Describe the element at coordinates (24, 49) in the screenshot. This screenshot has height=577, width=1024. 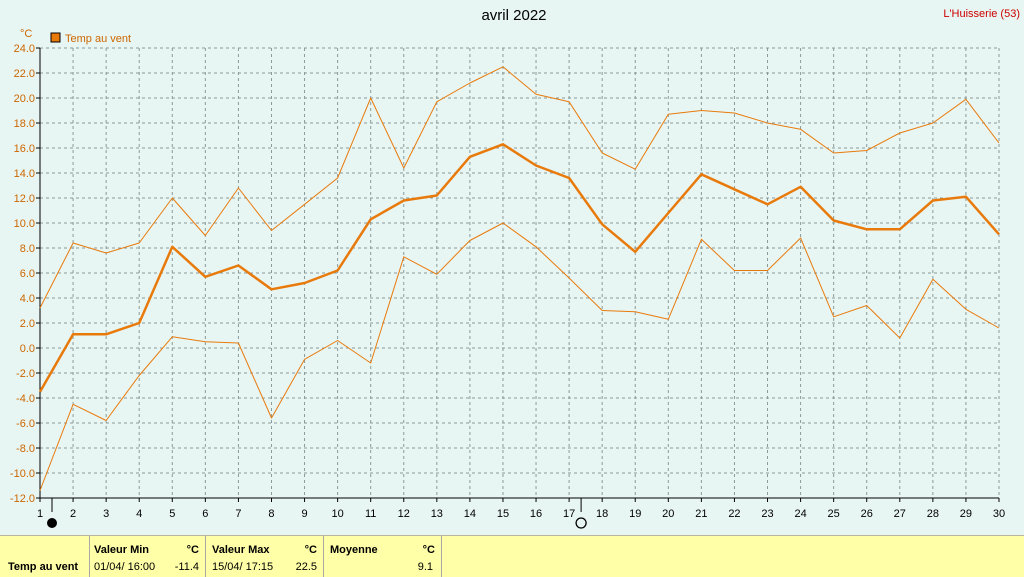
I see `y-tick-label: 24.0` at that location.